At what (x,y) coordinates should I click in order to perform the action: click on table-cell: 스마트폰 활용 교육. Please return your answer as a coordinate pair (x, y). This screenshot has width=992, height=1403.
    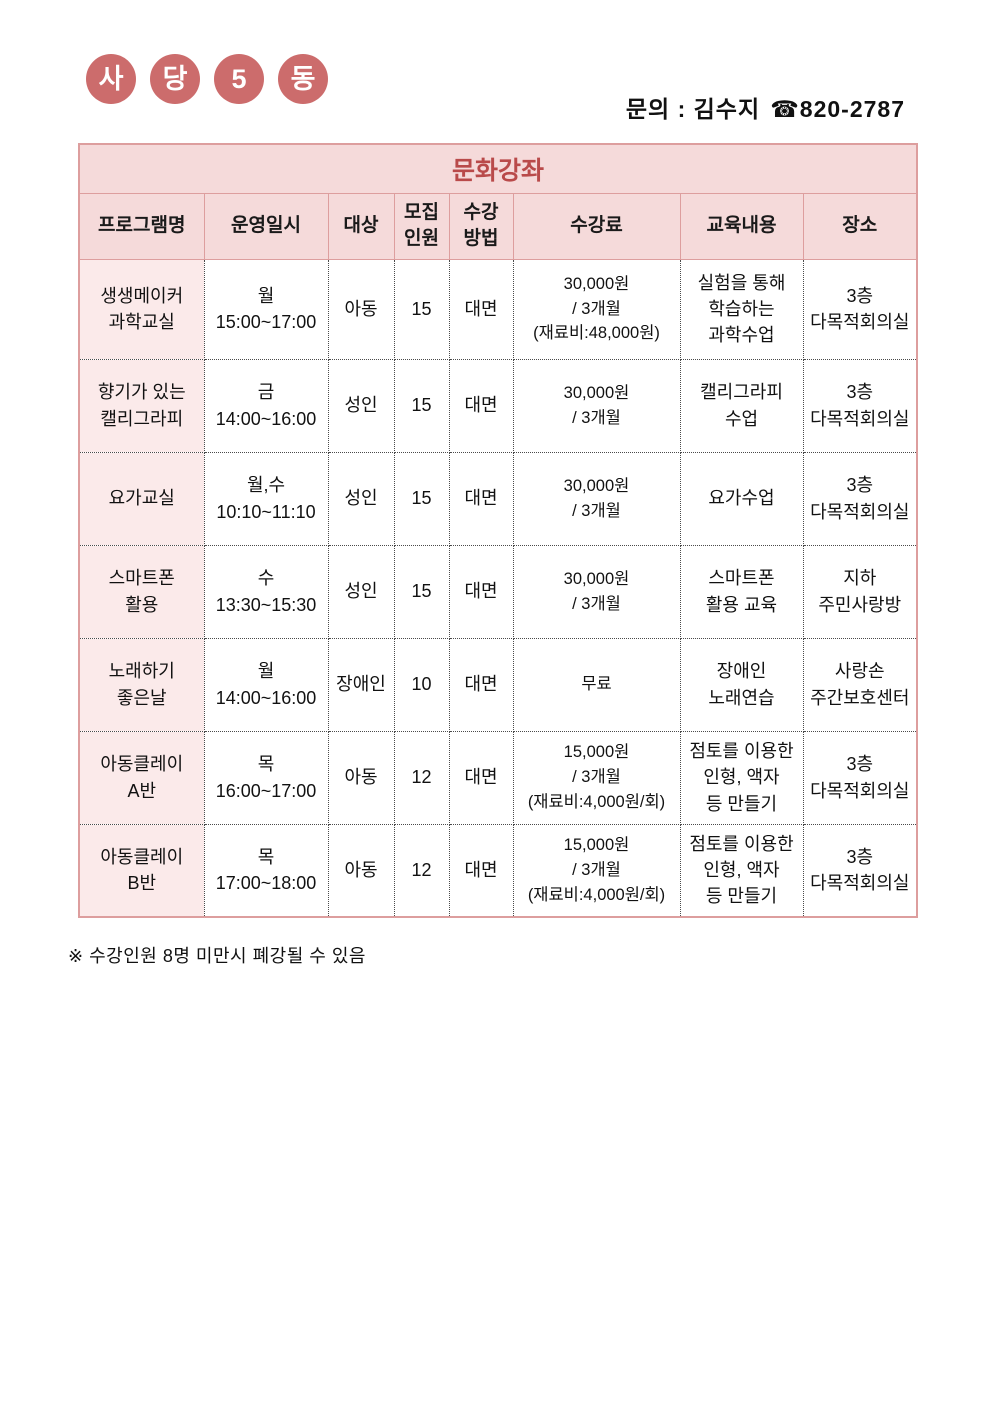
    Looking at the image, I should click on (741, 591).